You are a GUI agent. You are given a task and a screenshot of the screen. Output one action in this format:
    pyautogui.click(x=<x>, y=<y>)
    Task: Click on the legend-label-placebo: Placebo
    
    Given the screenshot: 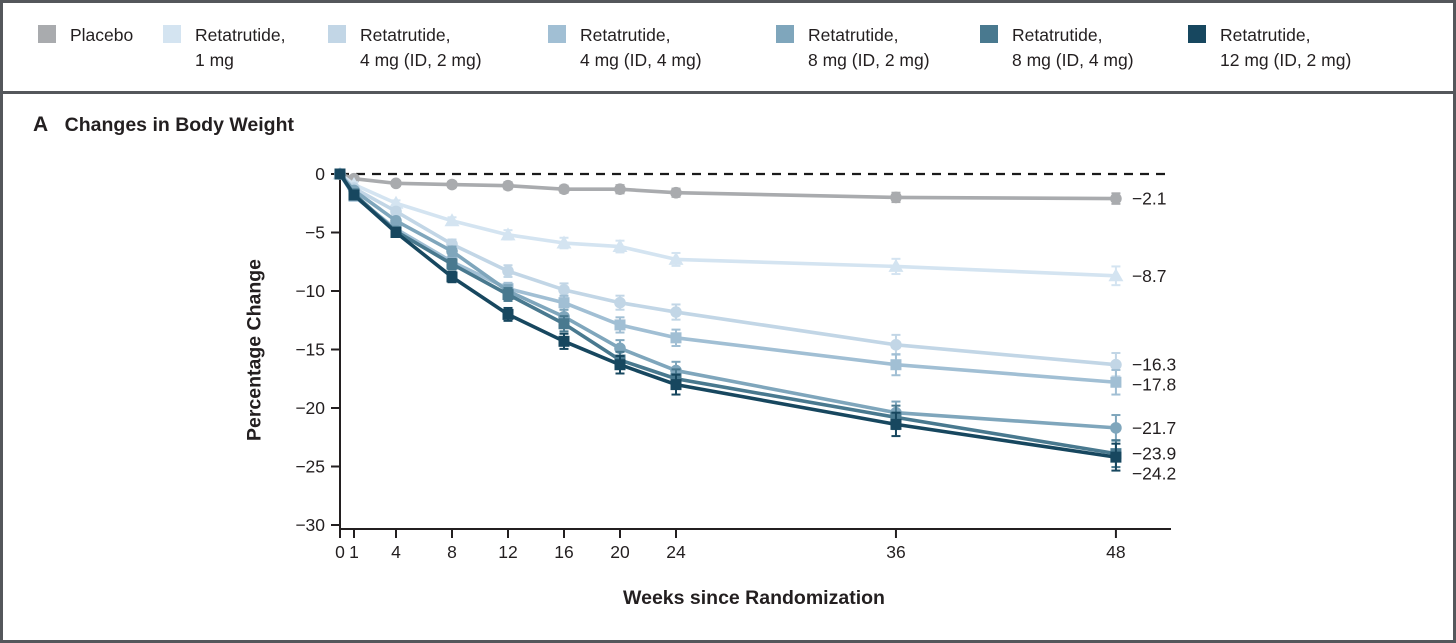 What is the action you would take?
    pyautogui.click(x=102, y=35)
    